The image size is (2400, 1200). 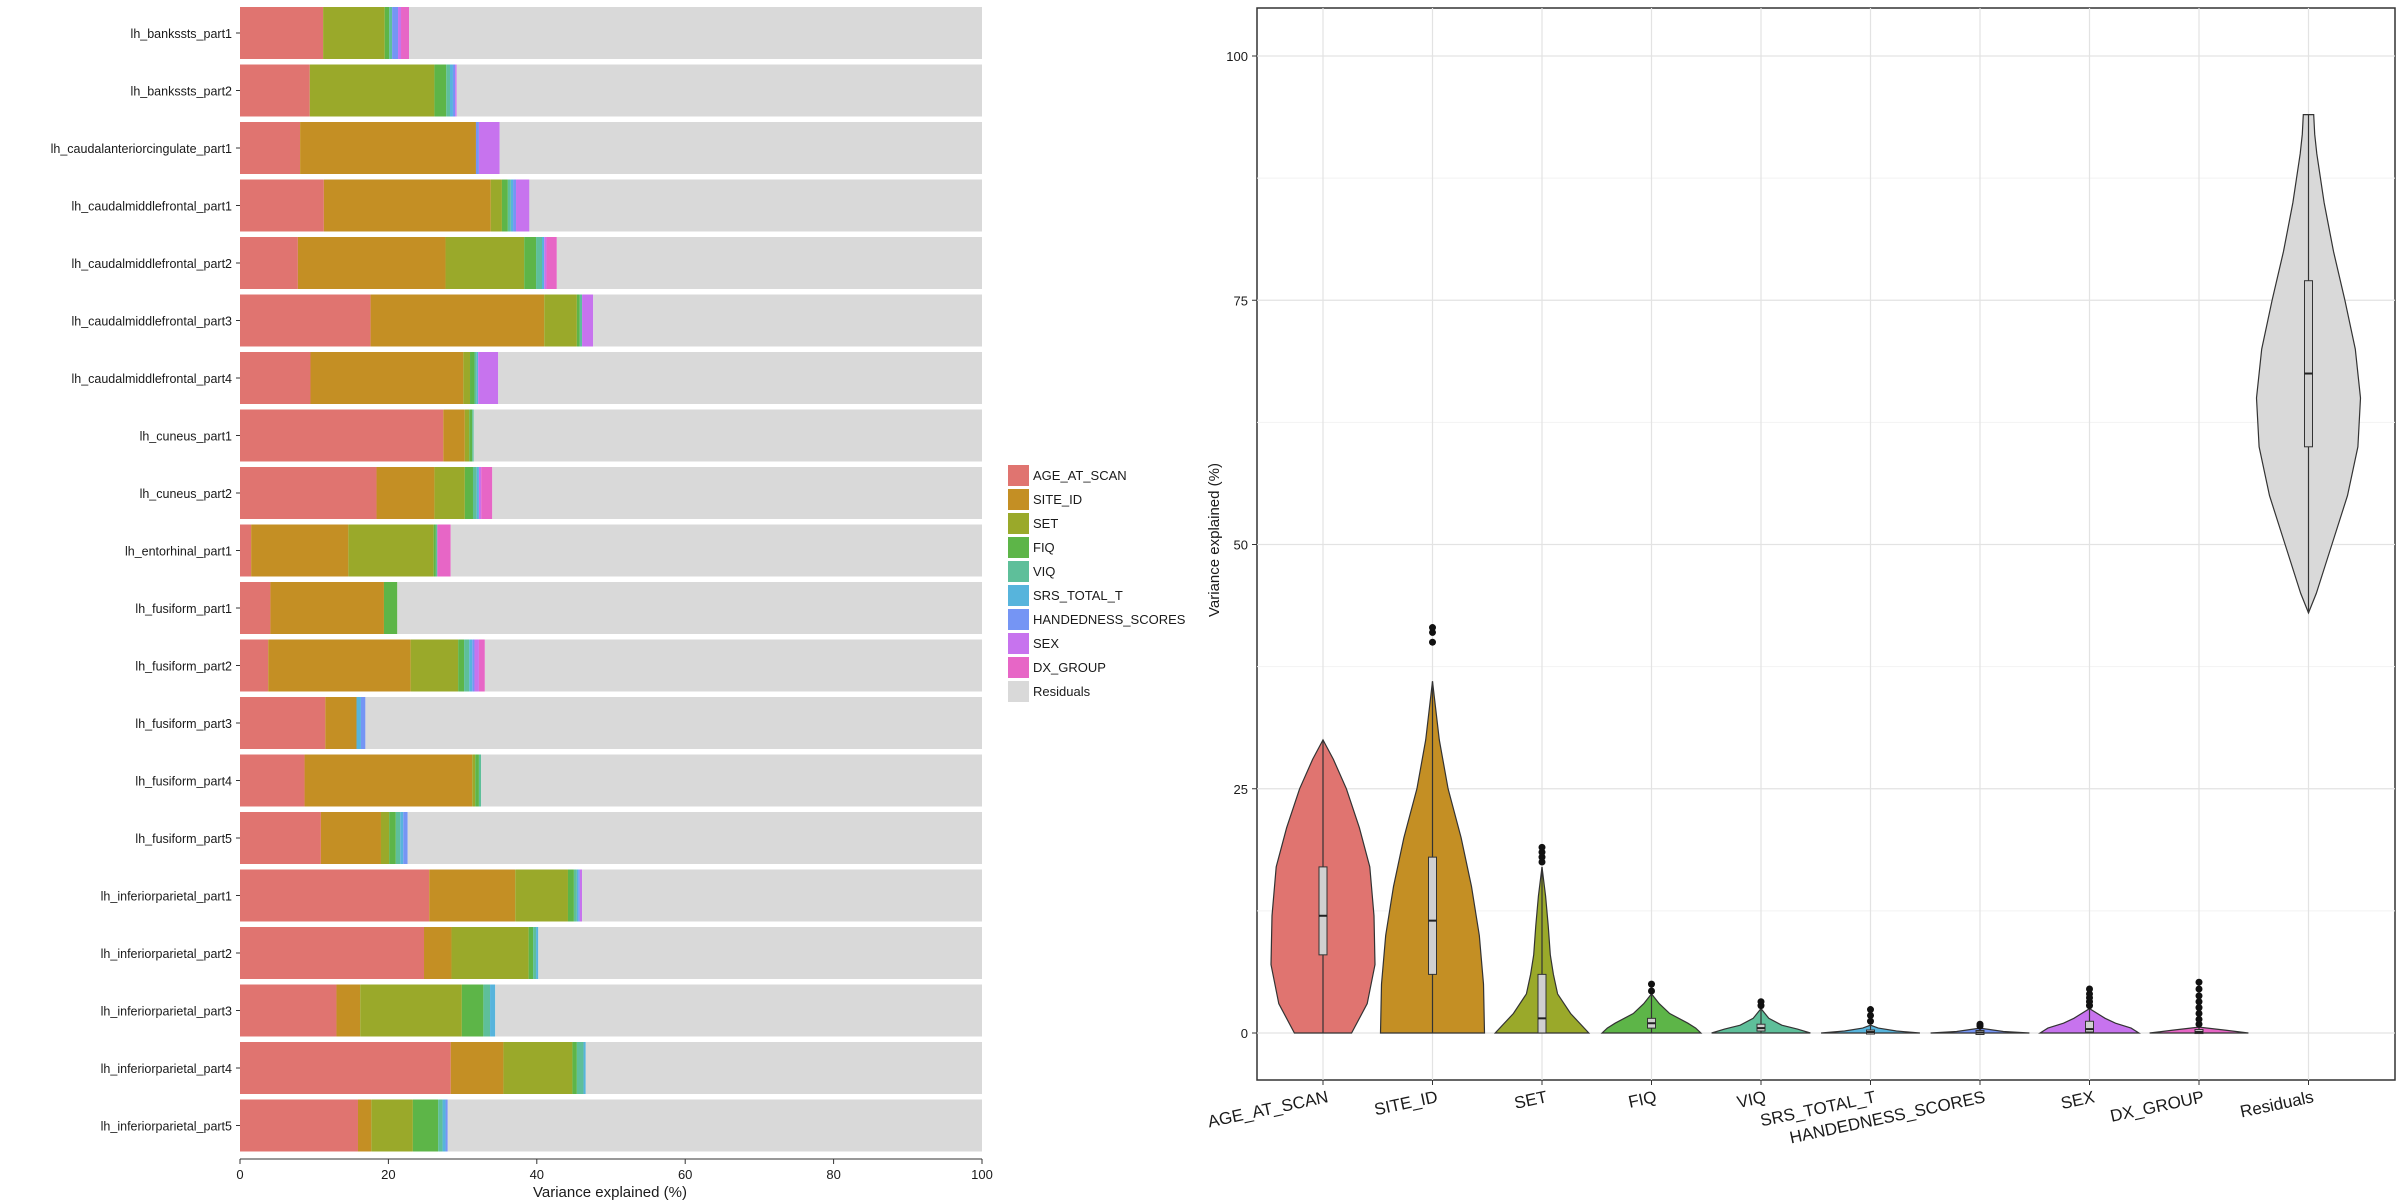 What do you see at coordinates (166, 1127) in the screenshot?
I see `bar-y-tick-label: lh_inferiorparietal_part5` at bounding box center [166, 1127].